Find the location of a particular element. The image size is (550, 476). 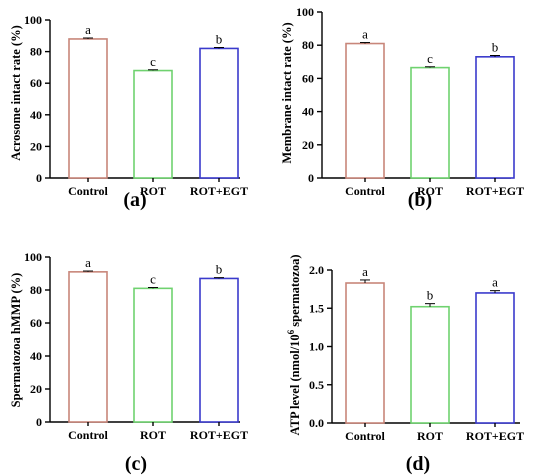

d-y-tick-label: 1.0 is located at coordinates (316, 347).